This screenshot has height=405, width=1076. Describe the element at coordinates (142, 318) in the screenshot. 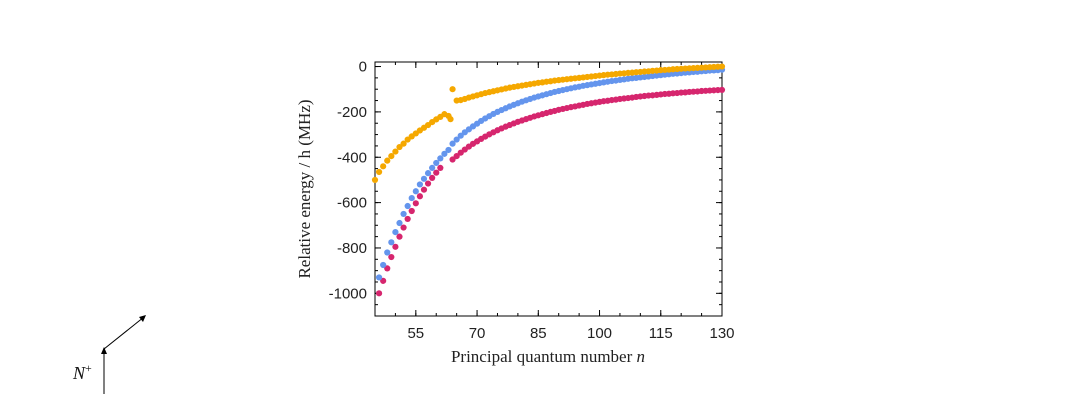

I see `arrow-diagonal-icon` at that location.